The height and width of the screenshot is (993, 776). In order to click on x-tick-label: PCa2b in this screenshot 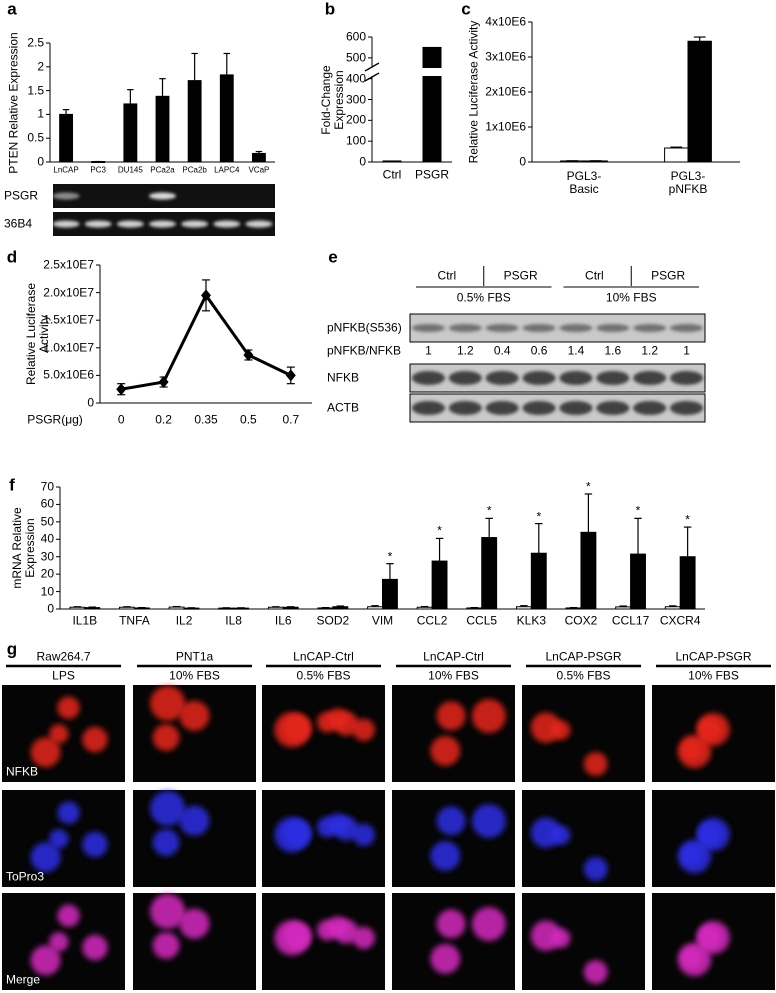, I will do `click(194, 170)`.